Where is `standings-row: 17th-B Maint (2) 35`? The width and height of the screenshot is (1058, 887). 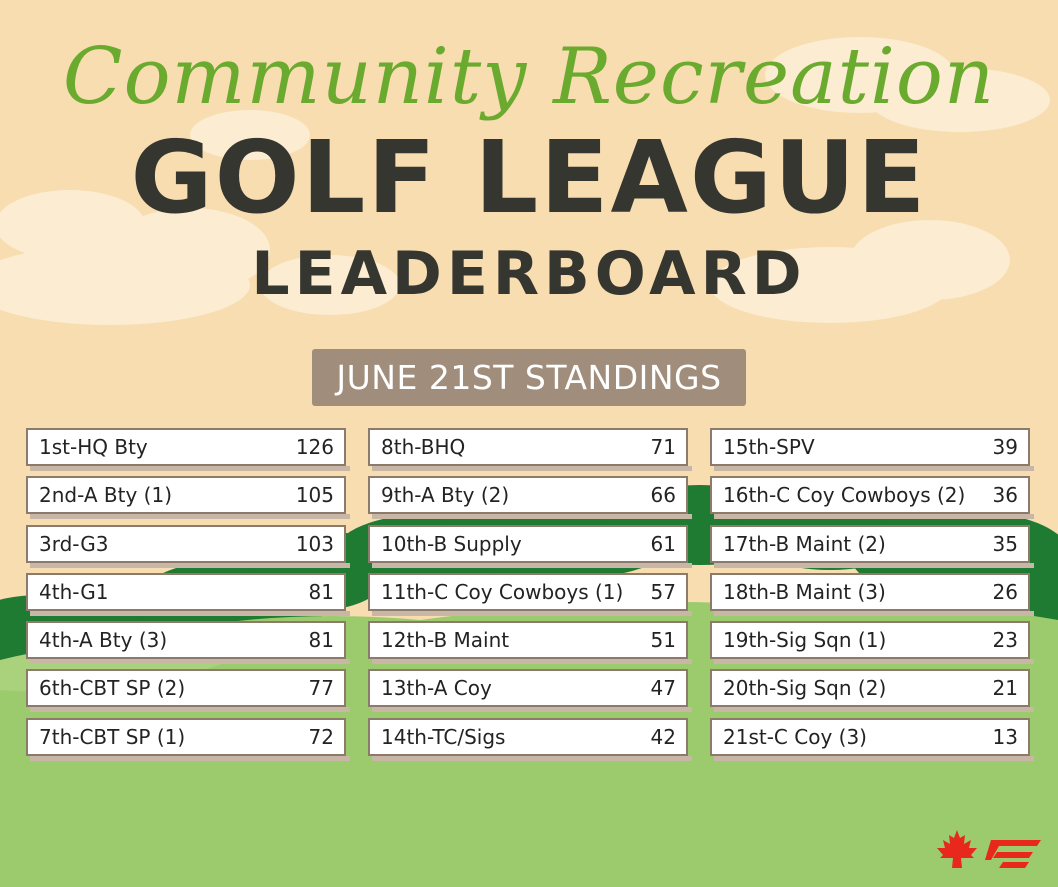
standings-row: 17th-B Maint (2) 35 is located at coordinates (872, 546).